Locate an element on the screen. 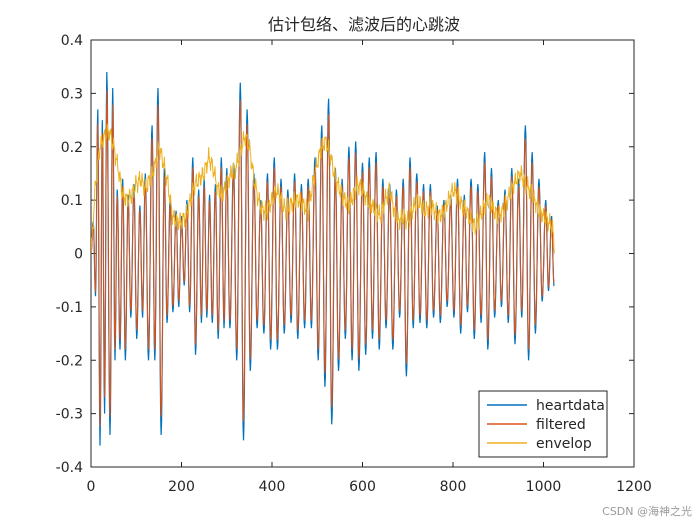 This screenshot has height=525, width=700. x-tick-label: 1200 is located at coordinates (634, 487).